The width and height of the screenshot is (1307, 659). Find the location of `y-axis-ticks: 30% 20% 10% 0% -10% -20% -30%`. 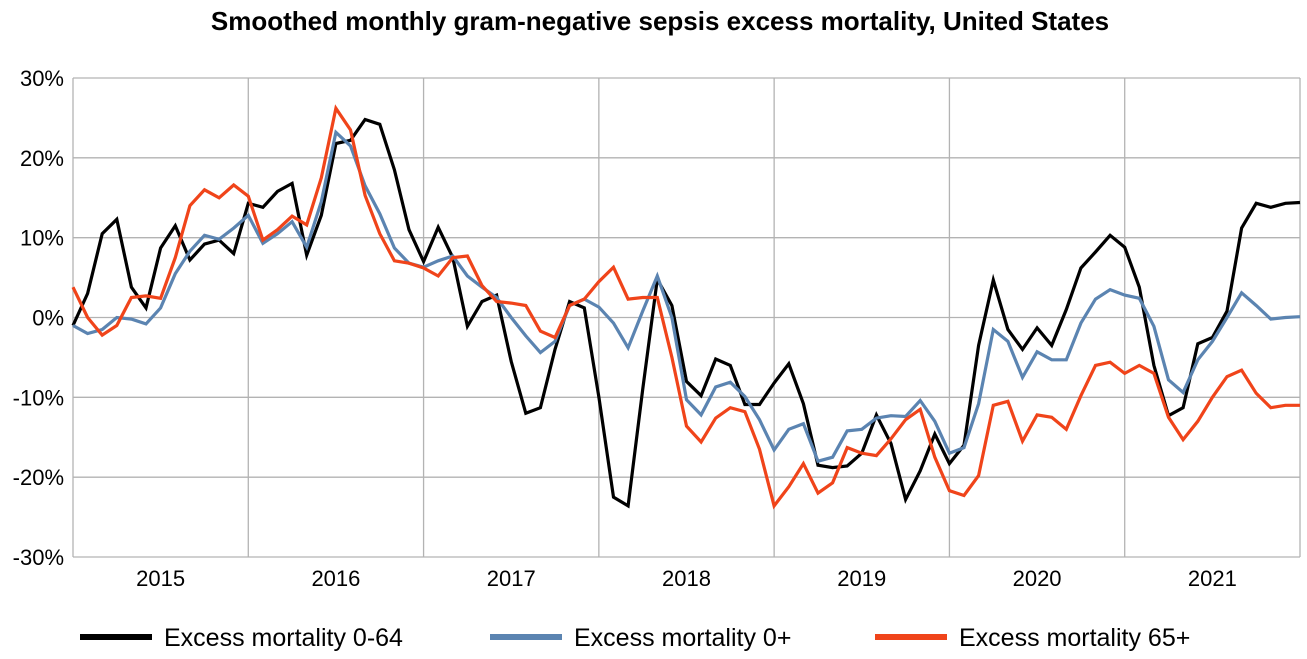

y-axis-ticks: 30% 20% 10% 0% -10% -20% -30% is located at coordinates (38, 318).